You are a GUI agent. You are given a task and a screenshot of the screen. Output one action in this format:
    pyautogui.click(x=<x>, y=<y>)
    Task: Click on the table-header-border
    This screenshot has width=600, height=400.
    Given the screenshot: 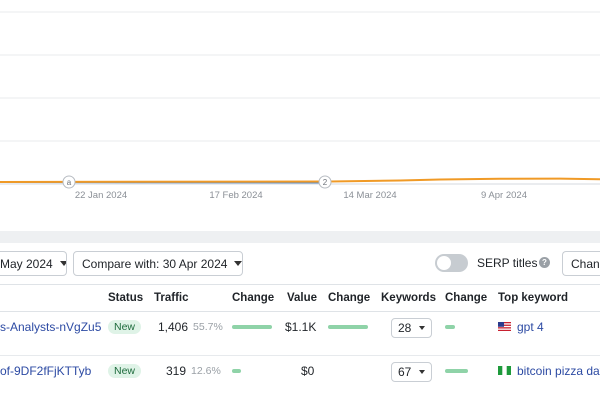 What is the action you would take?
    pyautogui.click(x=300, y=311)
    